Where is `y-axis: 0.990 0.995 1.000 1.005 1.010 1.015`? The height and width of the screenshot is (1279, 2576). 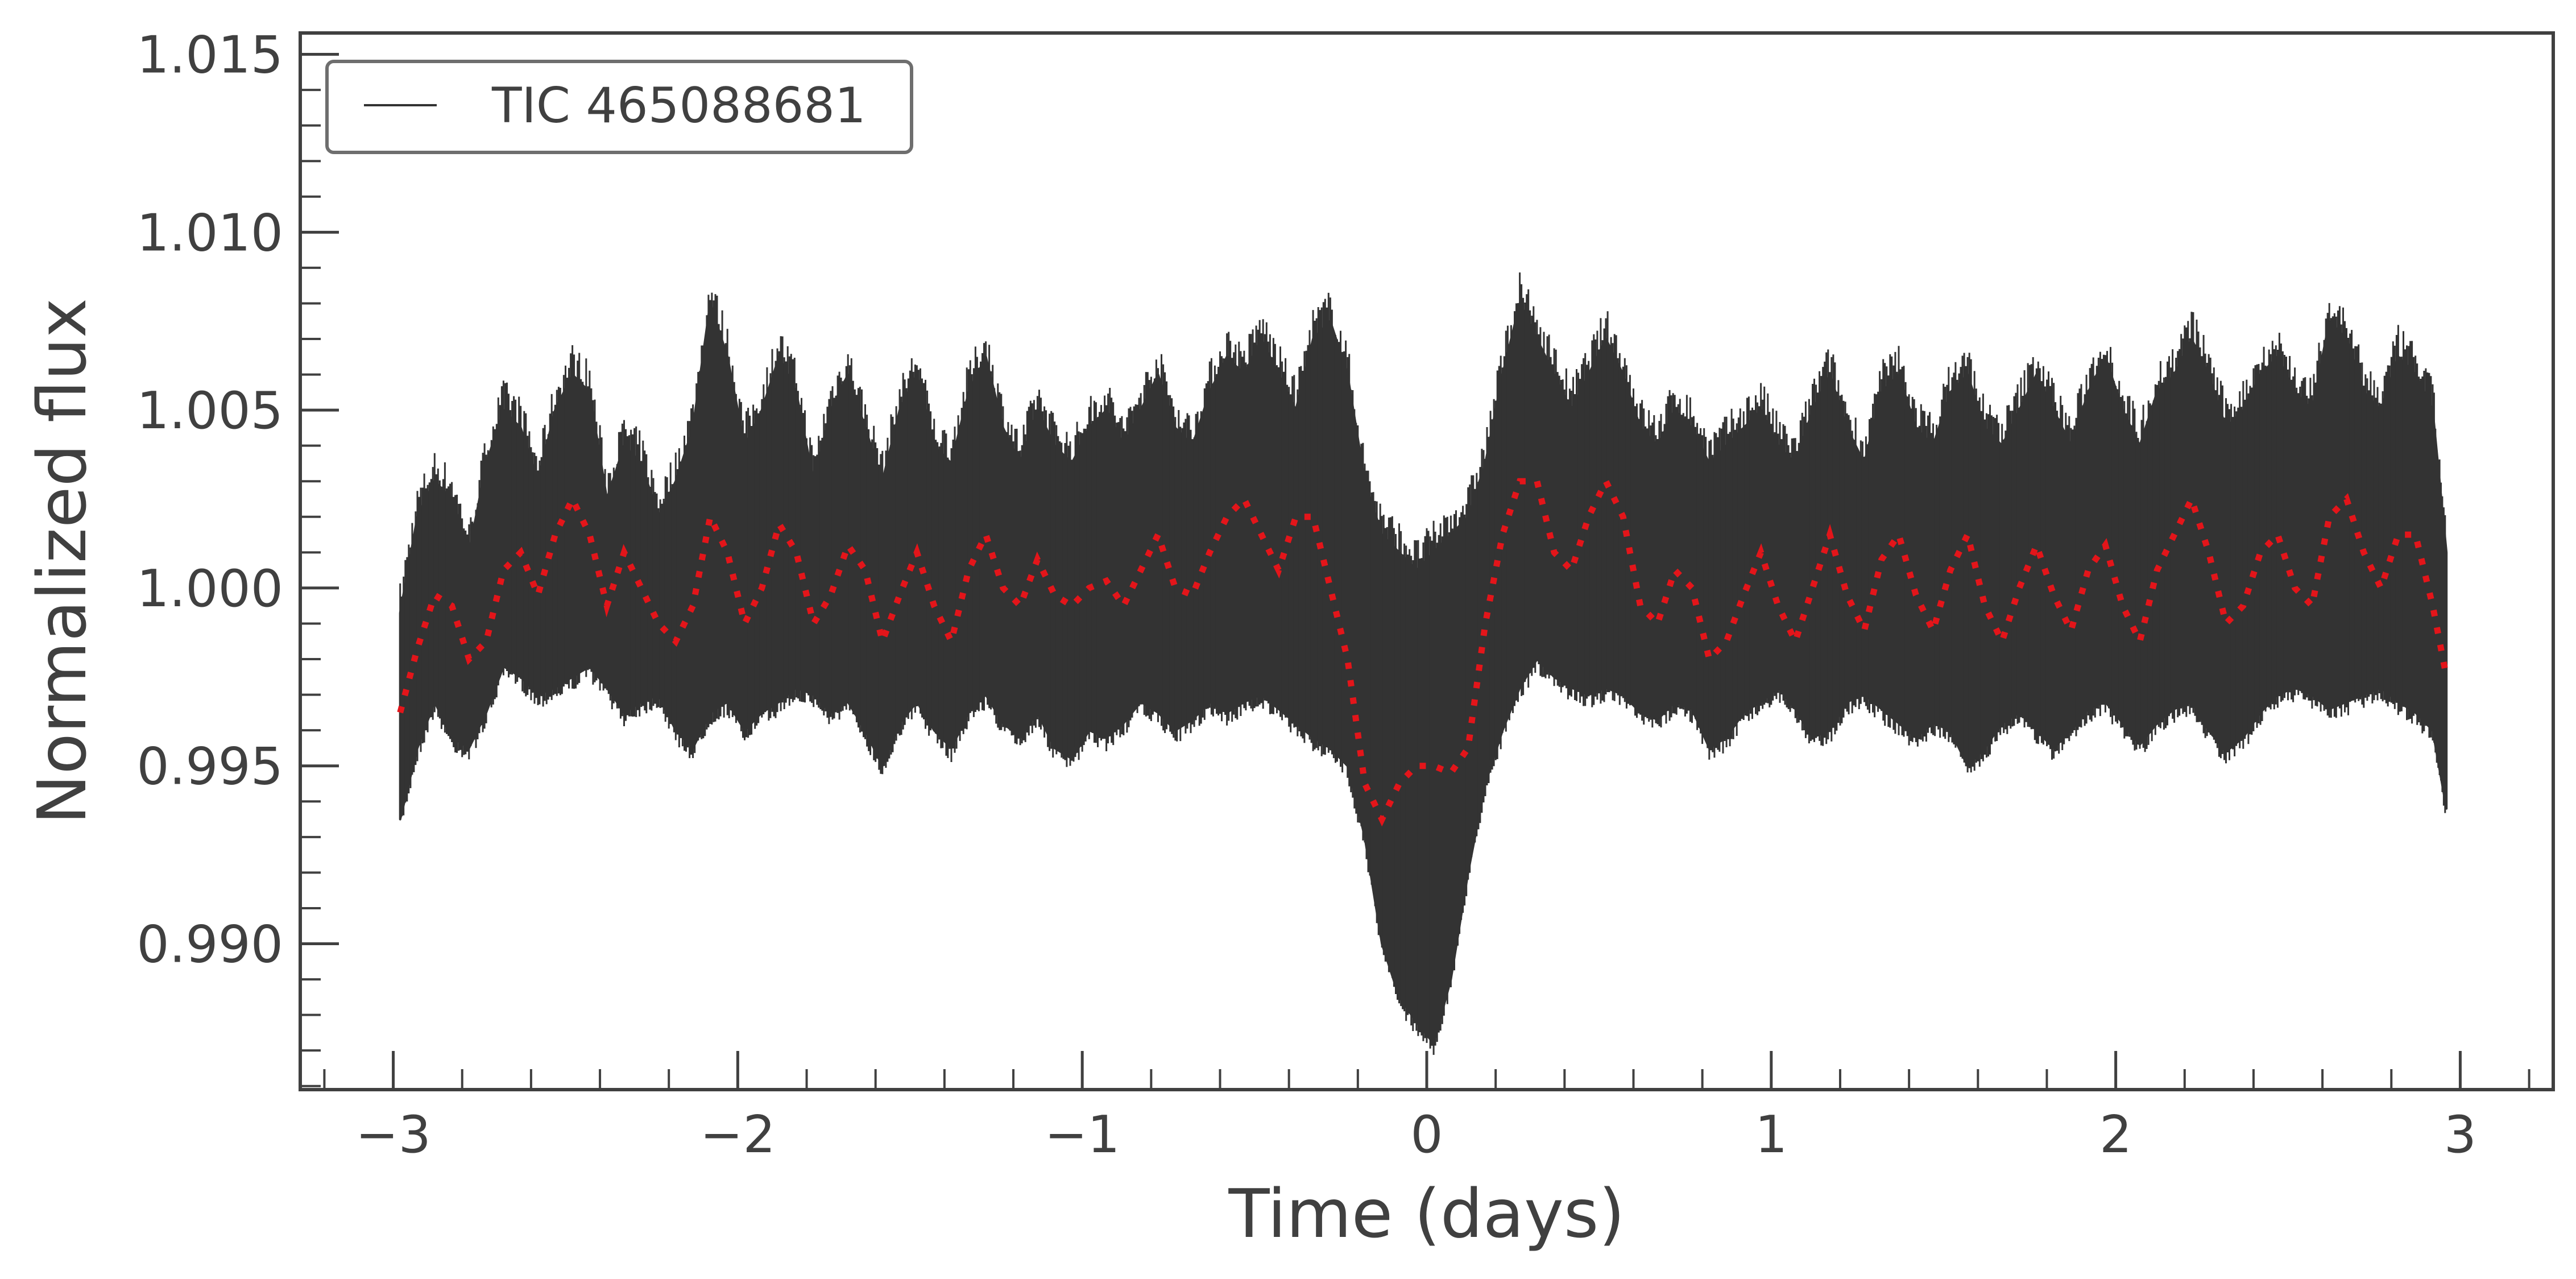 y-axis: 0.990 0.995 1.000 1.005 1.010 1.015 is located at coordinates (237, 557).